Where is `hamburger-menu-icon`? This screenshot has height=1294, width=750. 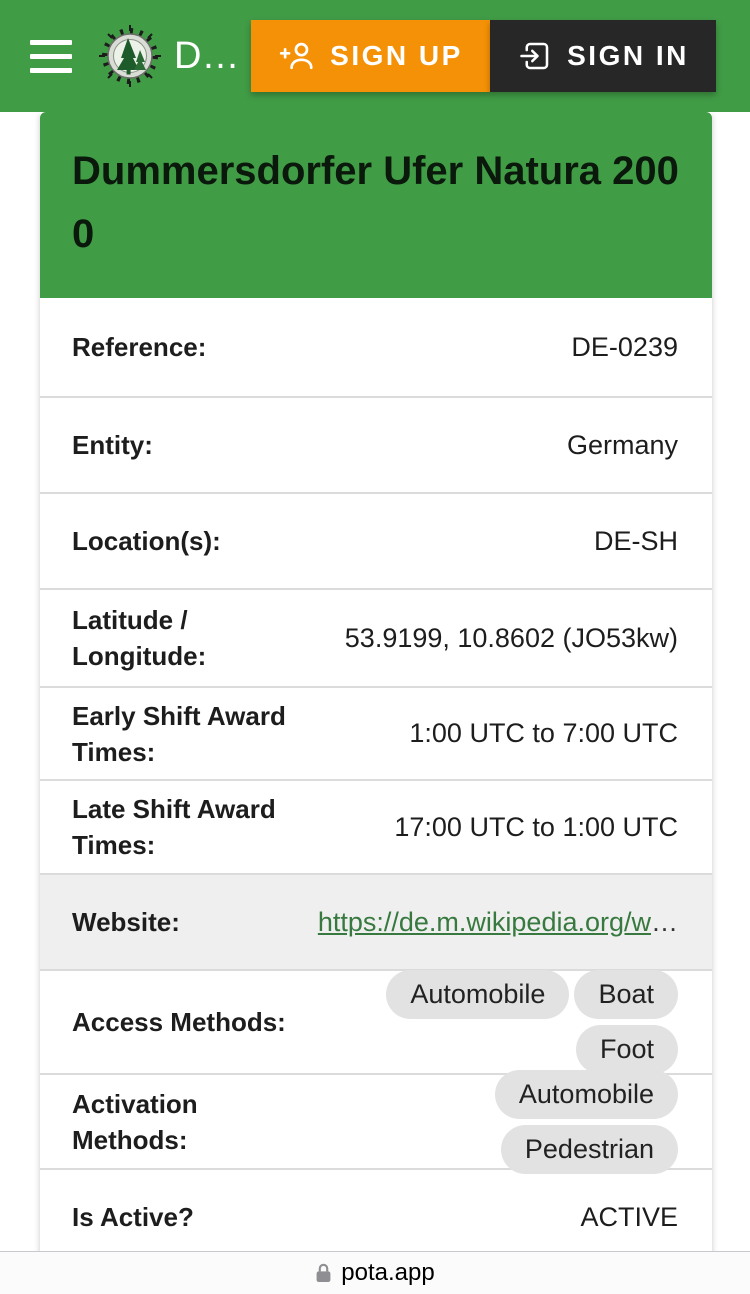
hamburger-menu-icon is located at coordinates (54, 56).